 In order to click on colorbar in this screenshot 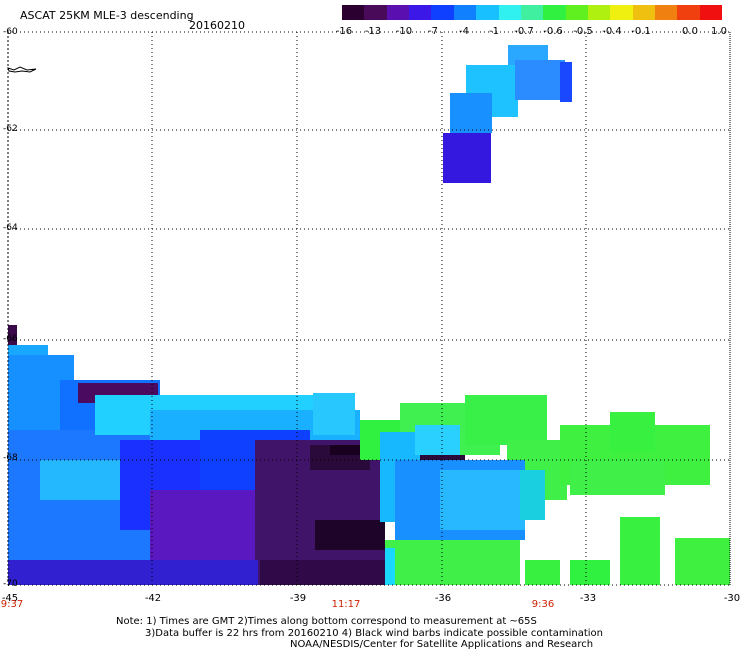, I will do `click(532, 12)`.